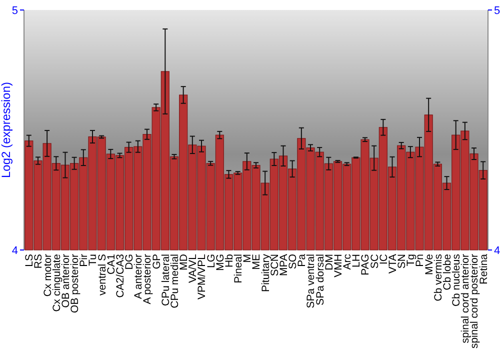  Describe the element at coordinates (497, 250) in the screenshot. I see `y2-tick-label: 4` at that location.